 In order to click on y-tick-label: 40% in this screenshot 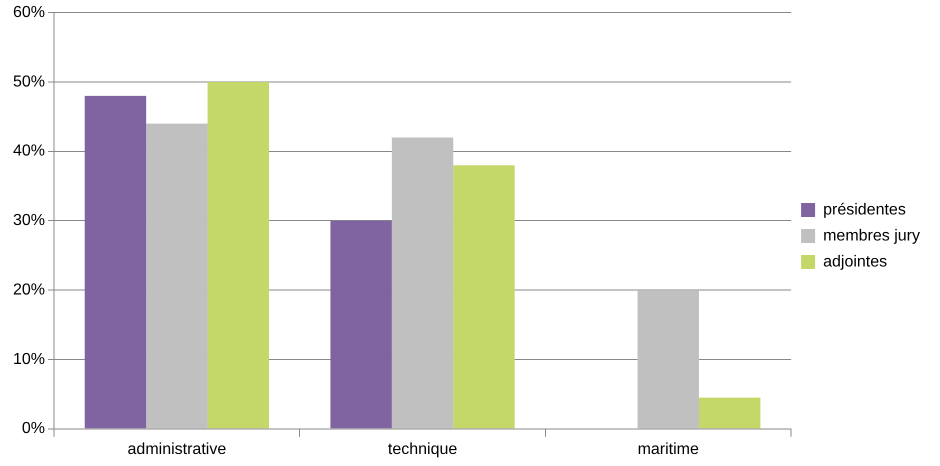, I will do `click(29, 151)`.